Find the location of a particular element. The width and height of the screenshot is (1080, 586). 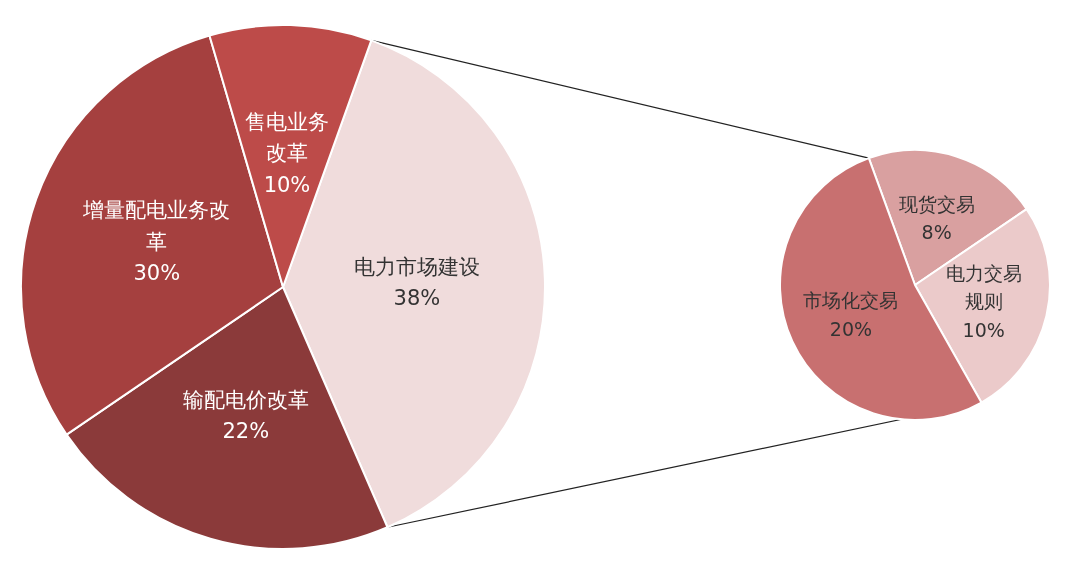

slice-label: 市场化交易 is located at coordinates (851, 300).